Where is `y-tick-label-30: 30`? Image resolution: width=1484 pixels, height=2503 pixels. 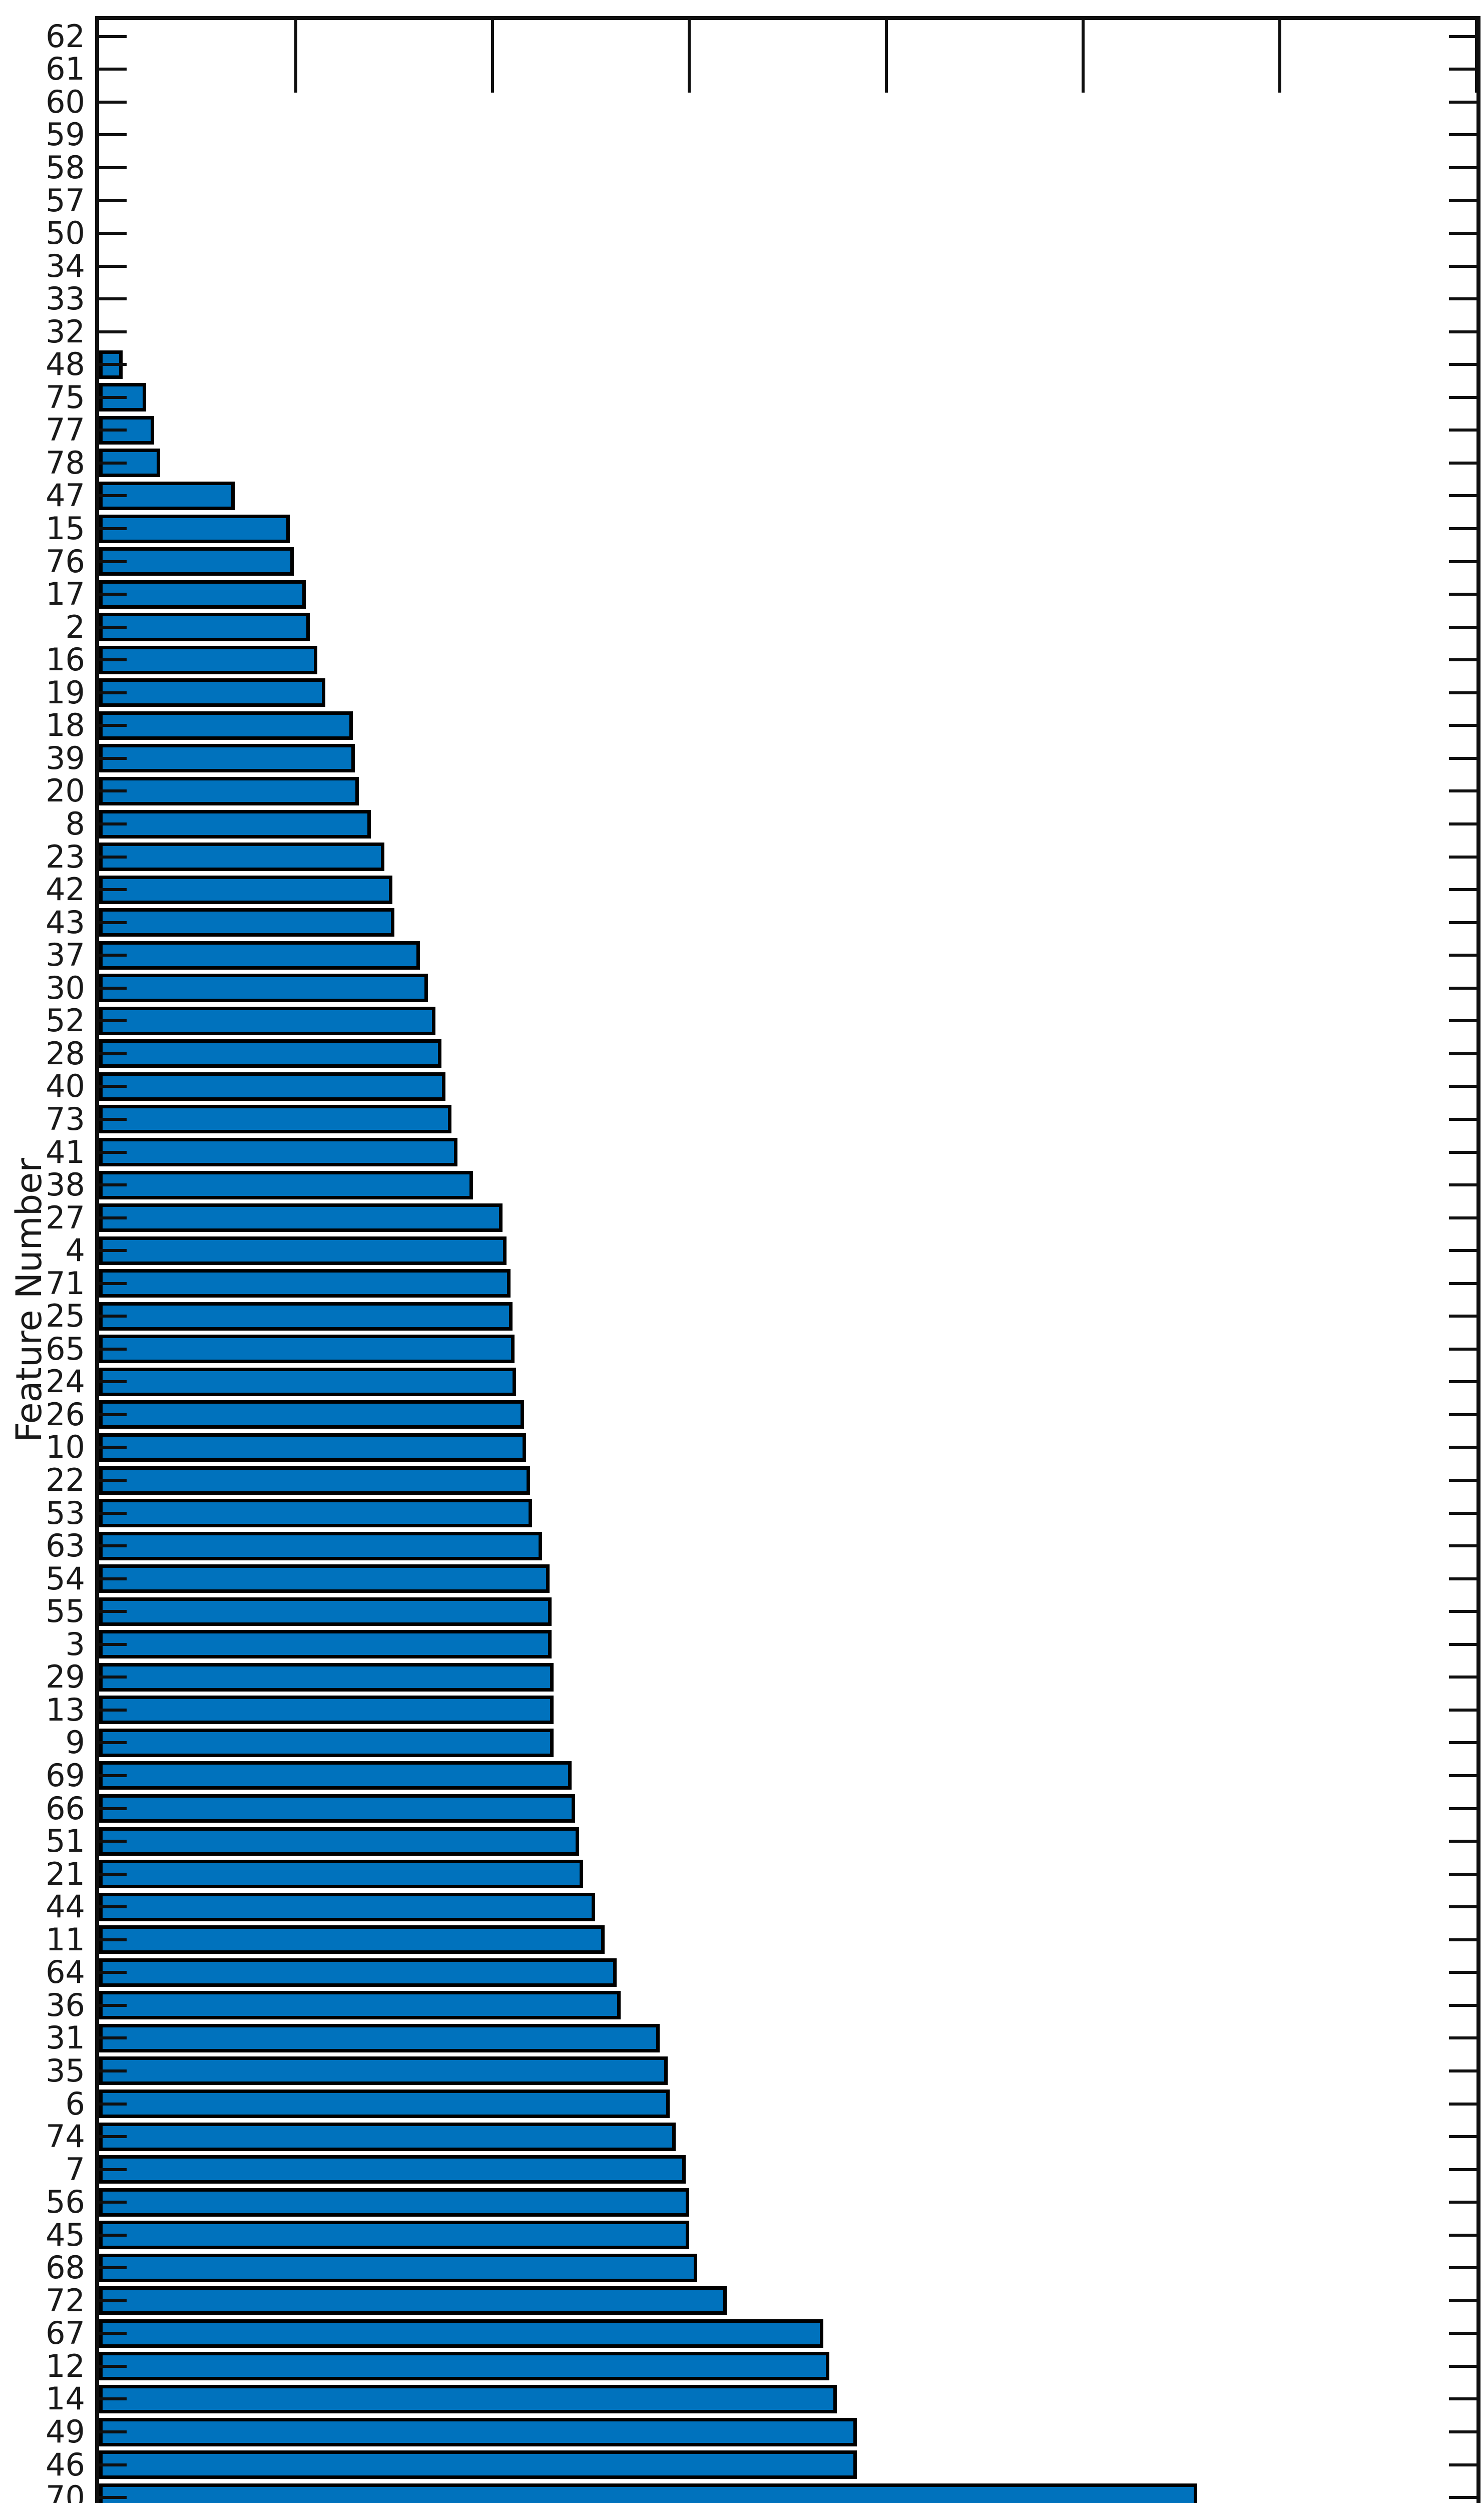 y-tick-label-30: 30 is located at coordinates (65, 988).